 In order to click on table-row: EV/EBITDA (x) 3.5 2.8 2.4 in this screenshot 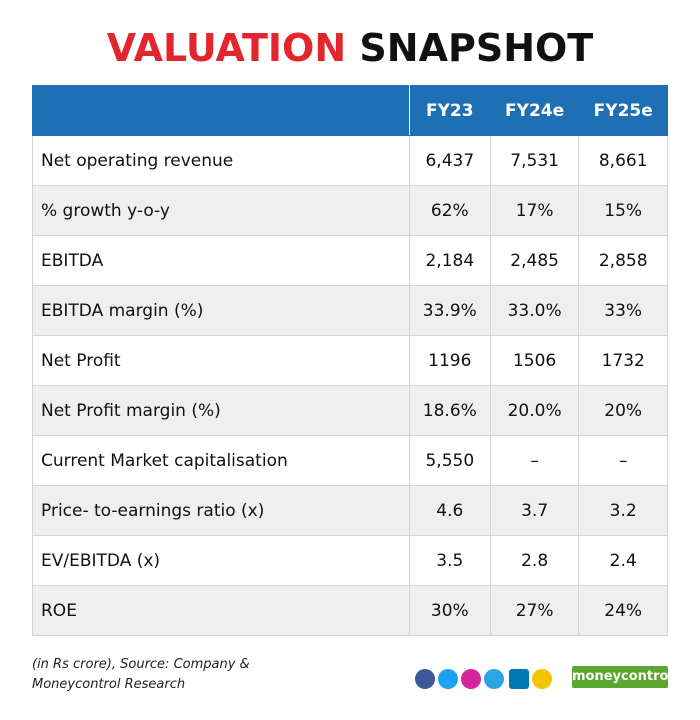, I will do `click(350, 560)`.